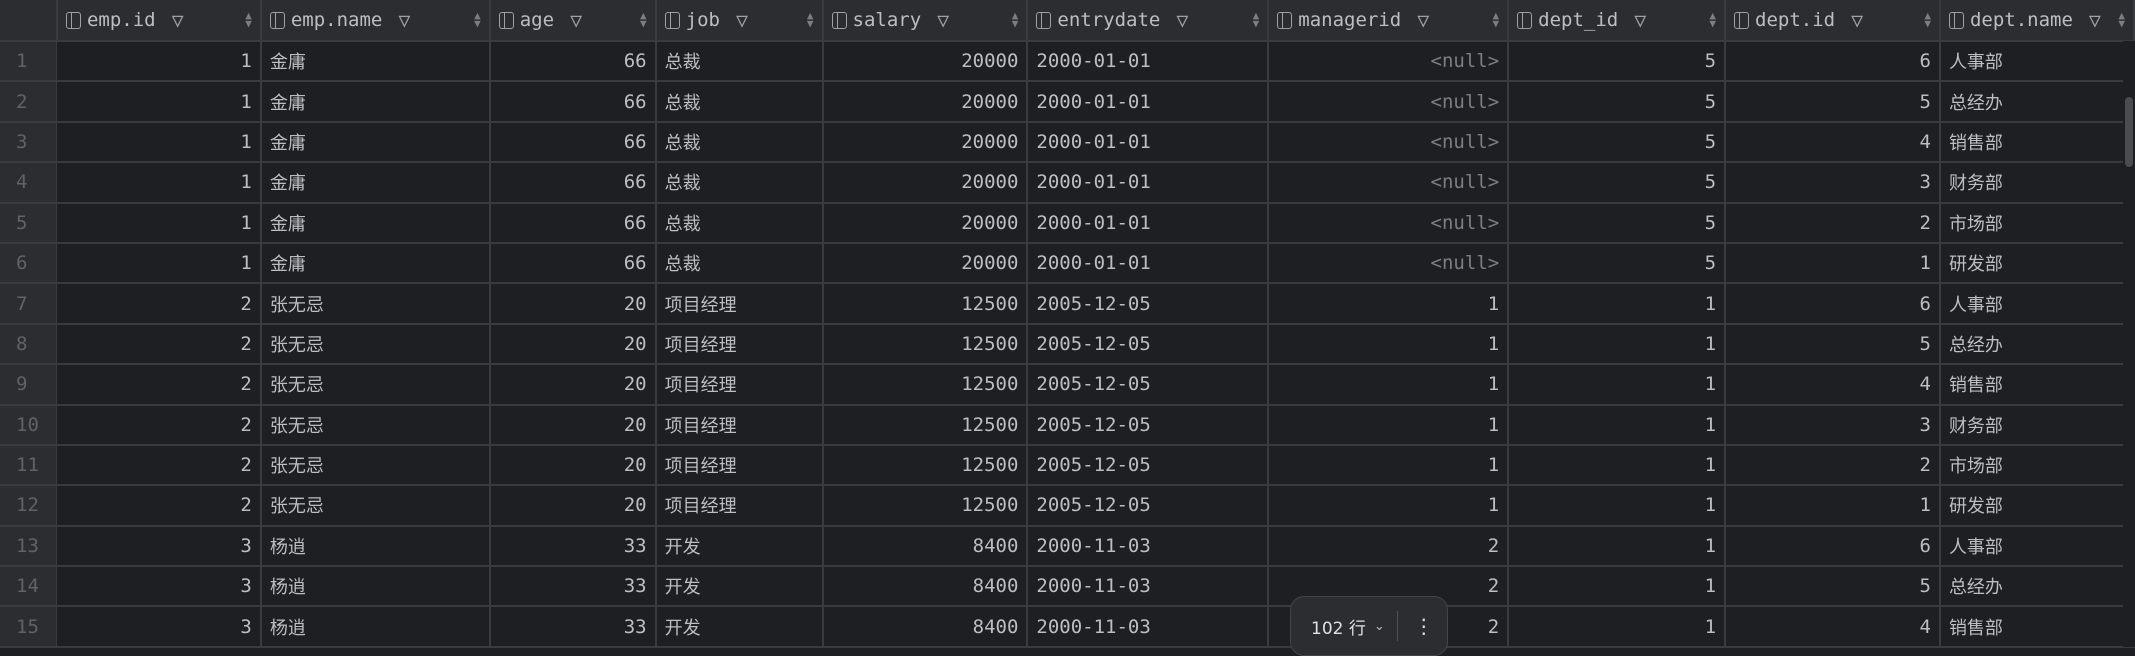 The height and width of the screenshot is (656, 2135). Describe the element at coordinates (2037, 183) in the screenshot. I see `cell-dept-name: 财务部` at that location.